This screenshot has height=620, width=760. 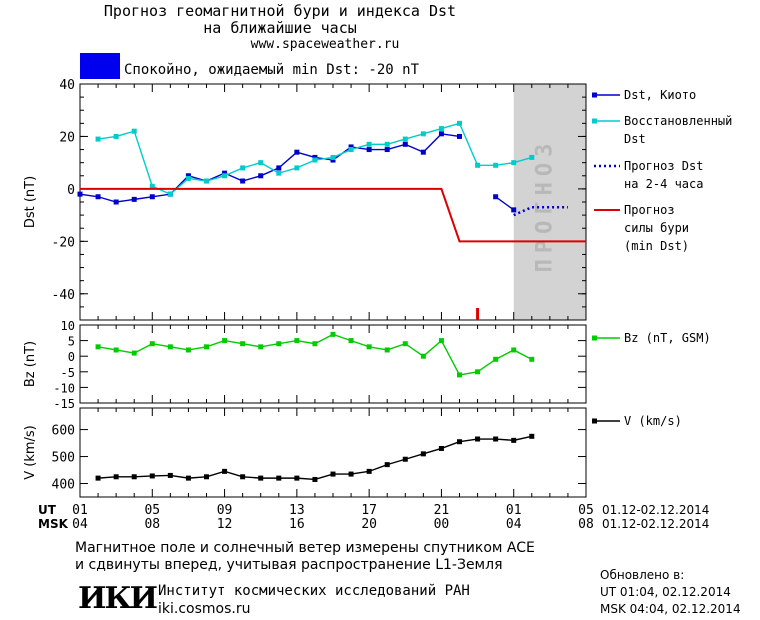 What do you see at coordinates (71, 342) in the screenshot?
I see `y-tick-label: 5` at bounding box center [71, 342].